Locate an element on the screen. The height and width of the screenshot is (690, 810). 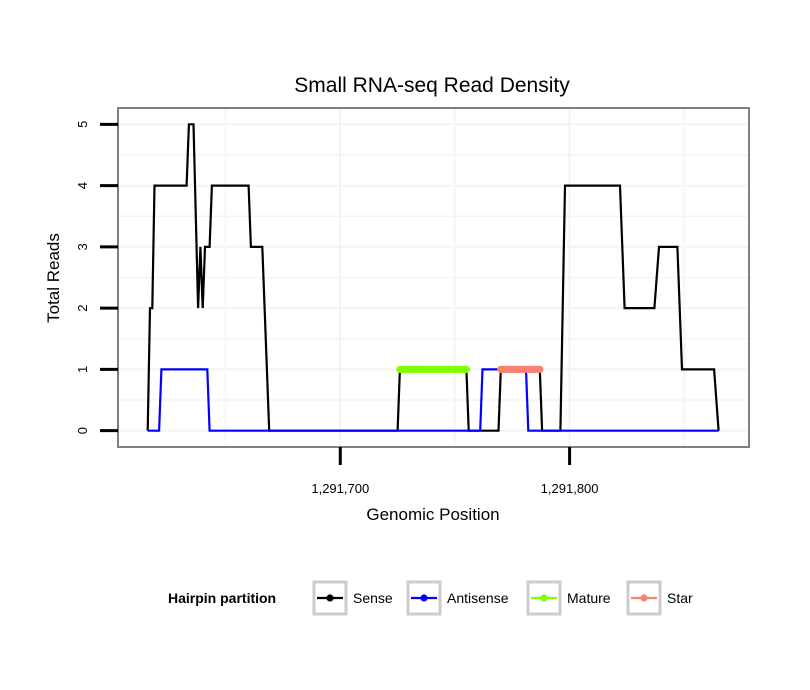
legend-item-antisense: Antisense is located at coordinates (457, 598).